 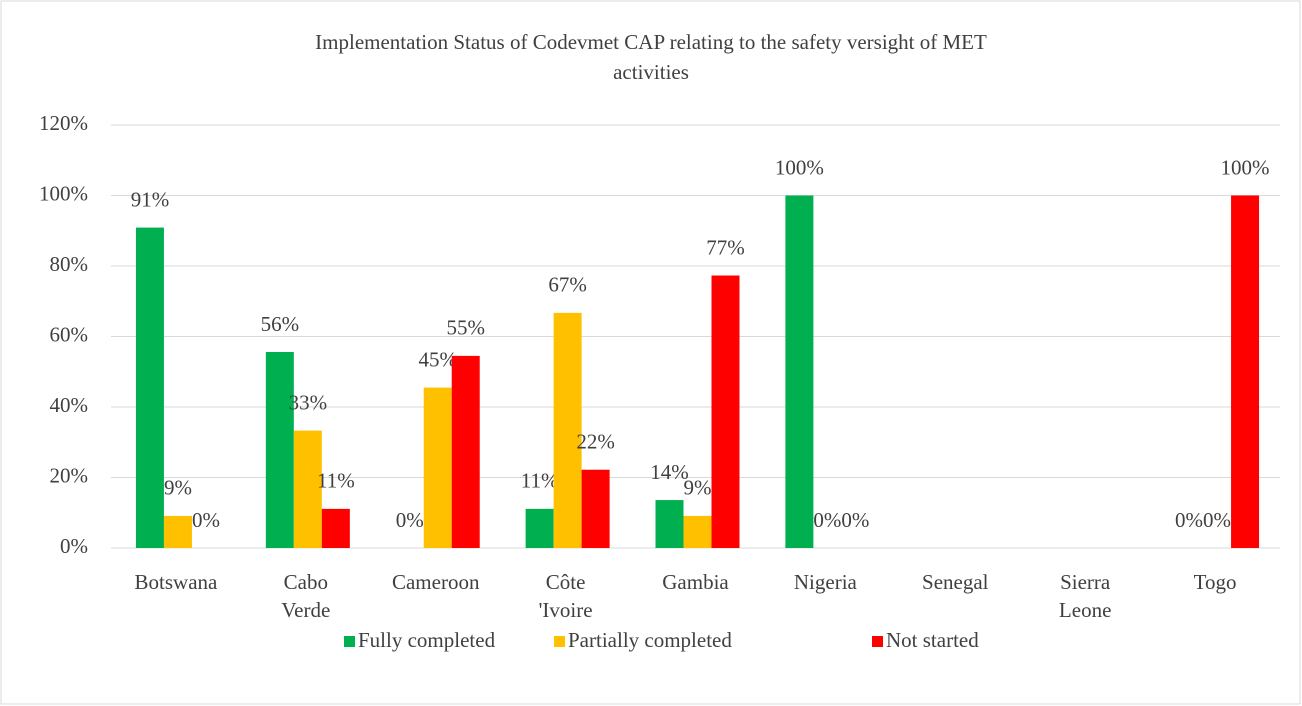 I want to click on data-label: 56%, so click(x=280, y=324).